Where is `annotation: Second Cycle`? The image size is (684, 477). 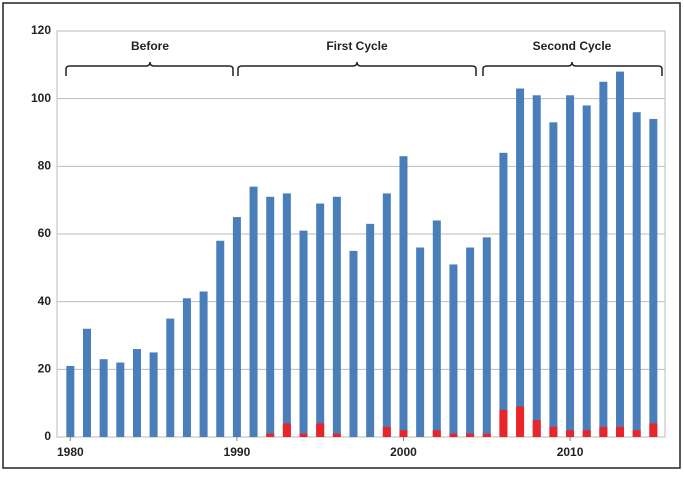 annotation: Second Cycle is located at coordinates (572, 46).